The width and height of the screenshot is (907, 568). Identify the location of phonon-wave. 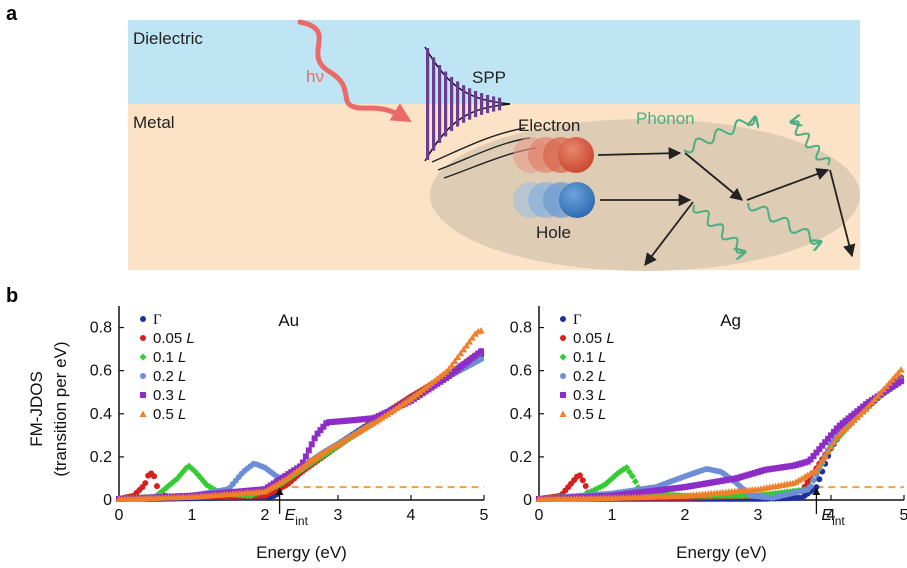
(719, 136).